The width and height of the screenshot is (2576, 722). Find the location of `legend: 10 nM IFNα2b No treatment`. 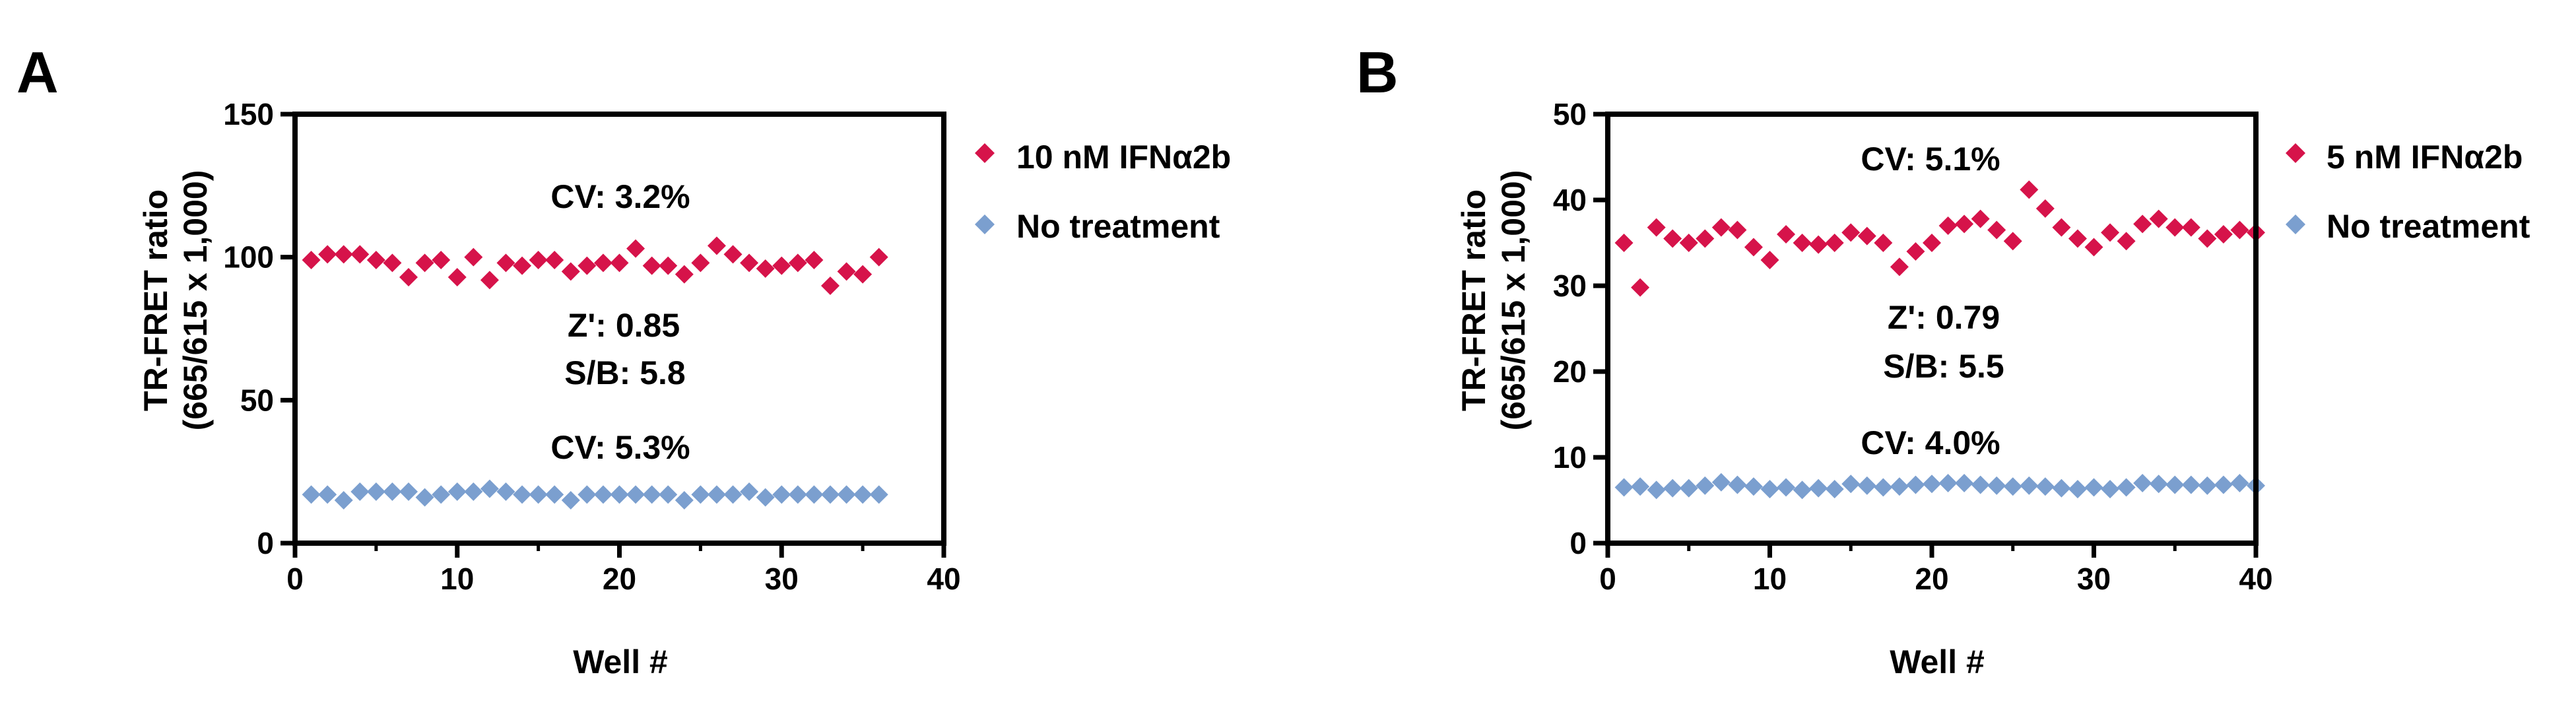

legend: 10 nM IFNα2b No treatment is located at coordinates (1103, 192).